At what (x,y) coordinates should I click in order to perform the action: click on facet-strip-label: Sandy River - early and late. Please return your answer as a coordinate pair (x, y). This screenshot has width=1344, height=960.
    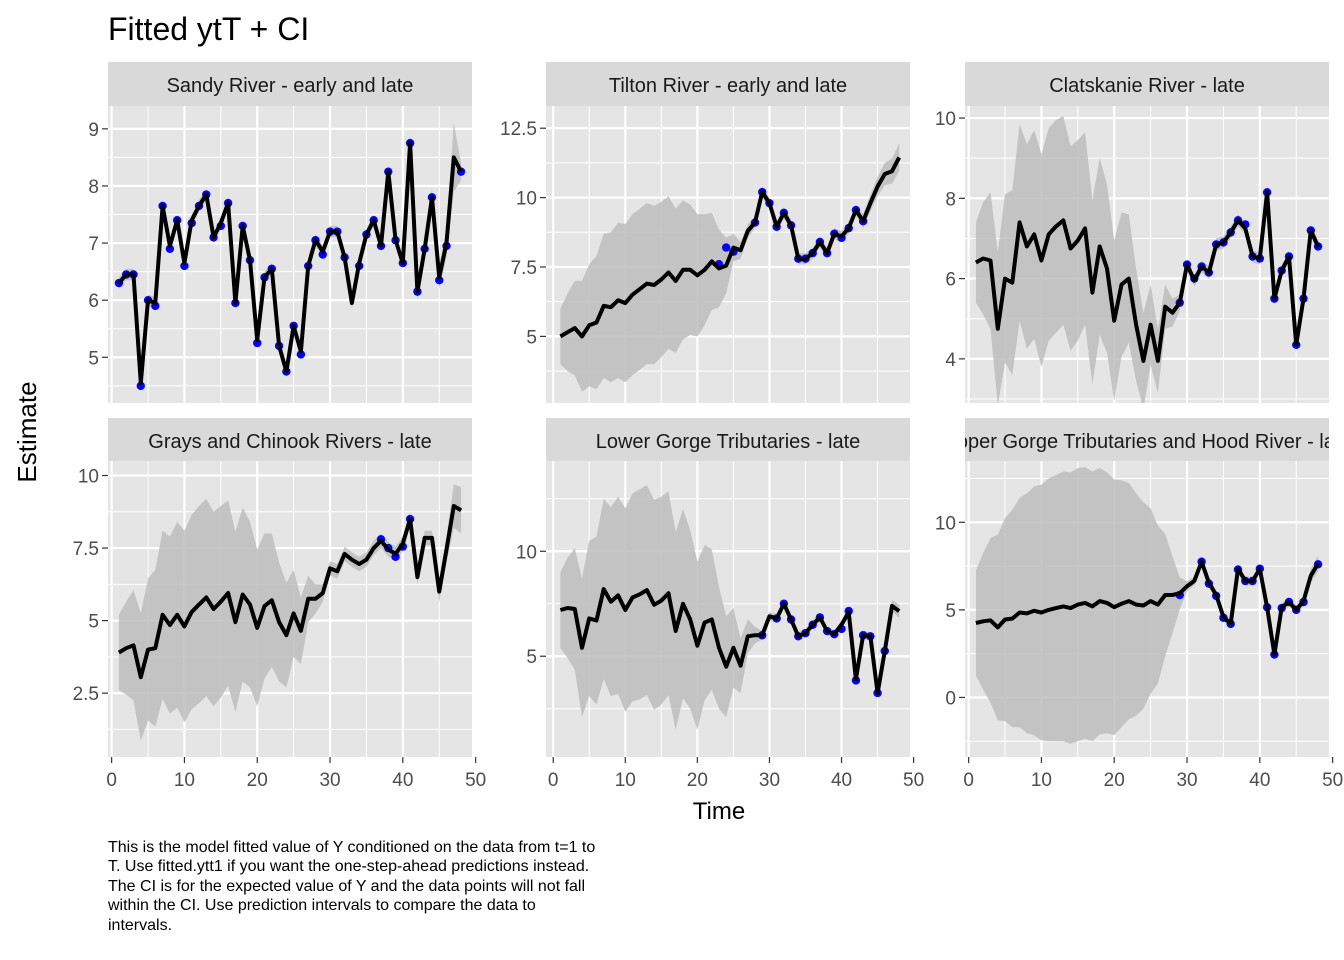
    Looking at the image, I should click on (290, 86).